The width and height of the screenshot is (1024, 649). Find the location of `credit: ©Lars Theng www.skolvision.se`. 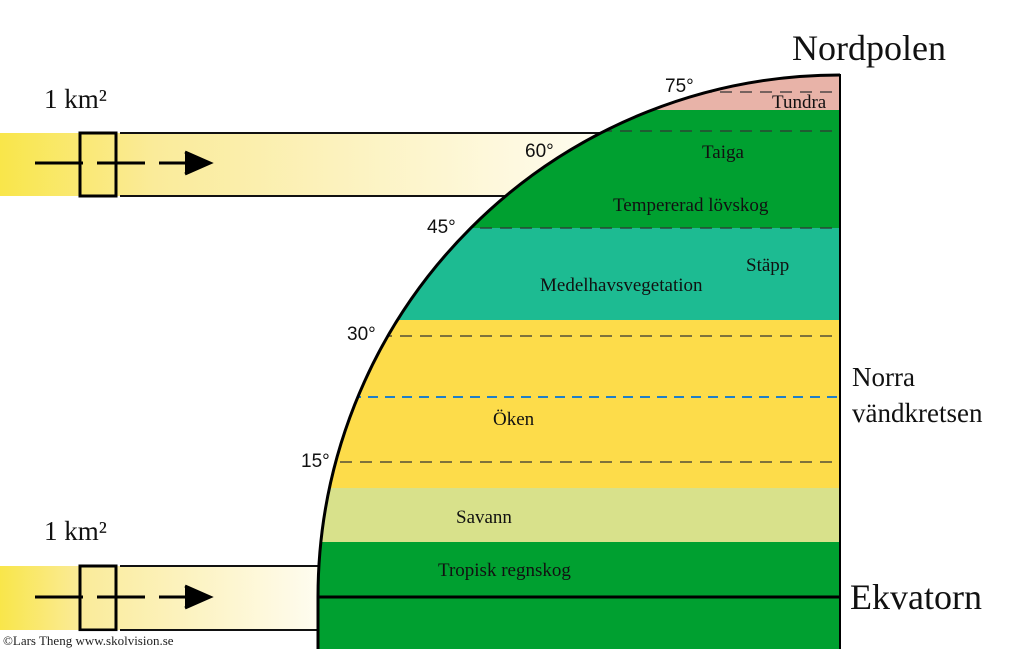

credit: ©Lars Theng www.skolvision.se is located at coordinates (88, 640).